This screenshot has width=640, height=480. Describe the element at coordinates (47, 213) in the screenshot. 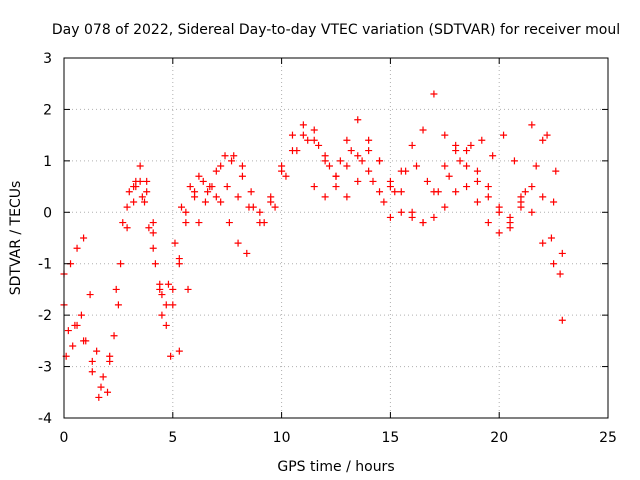

I see `y-tick-label: 0` at that location.